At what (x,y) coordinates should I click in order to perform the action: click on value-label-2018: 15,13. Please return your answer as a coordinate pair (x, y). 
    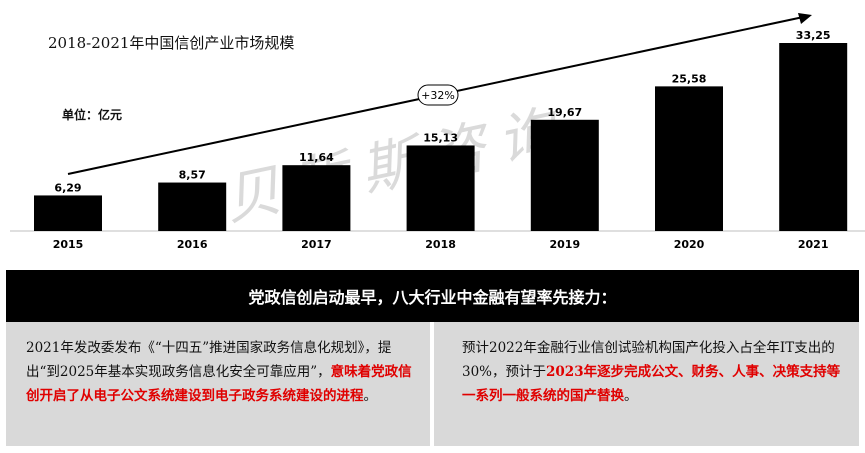
    Looking at the image, I should click on (440, 137).